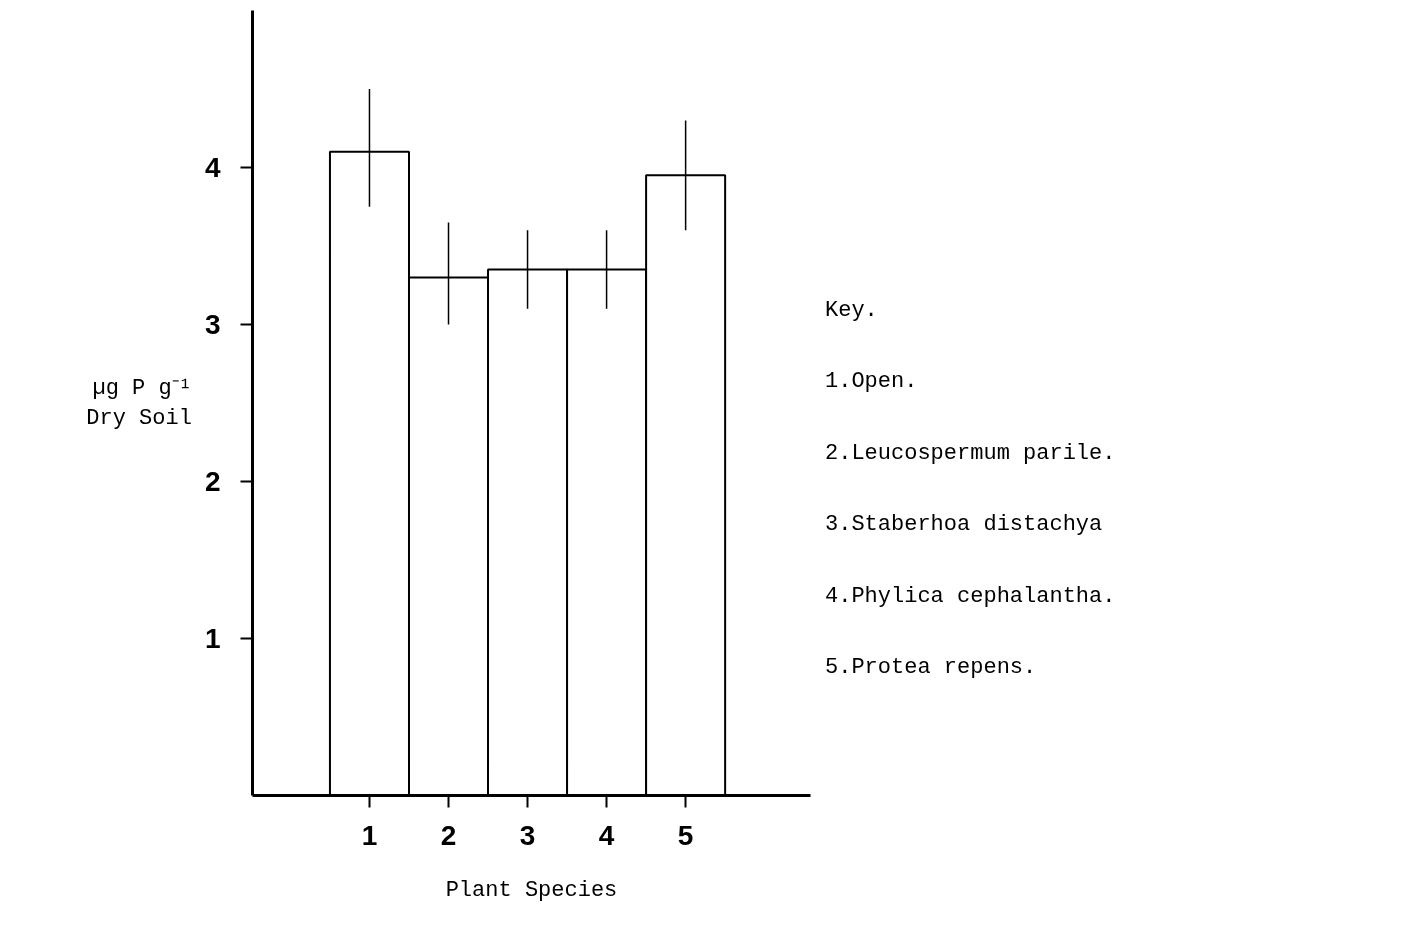 The image size is (1406, 935). Describe the element at coordinates (212, 638) in the screenshot. I see `y-tick-label: 1` at that location.